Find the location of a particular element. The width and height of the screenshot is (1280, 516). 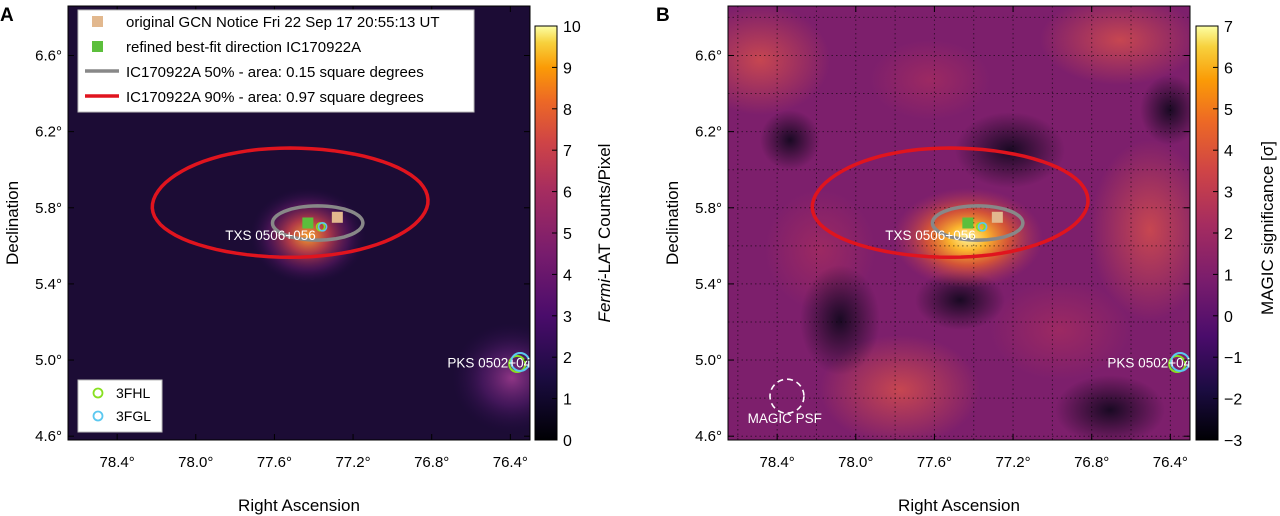

panel-a-pks-3fhl-marker is located at coordinates (517, 363).